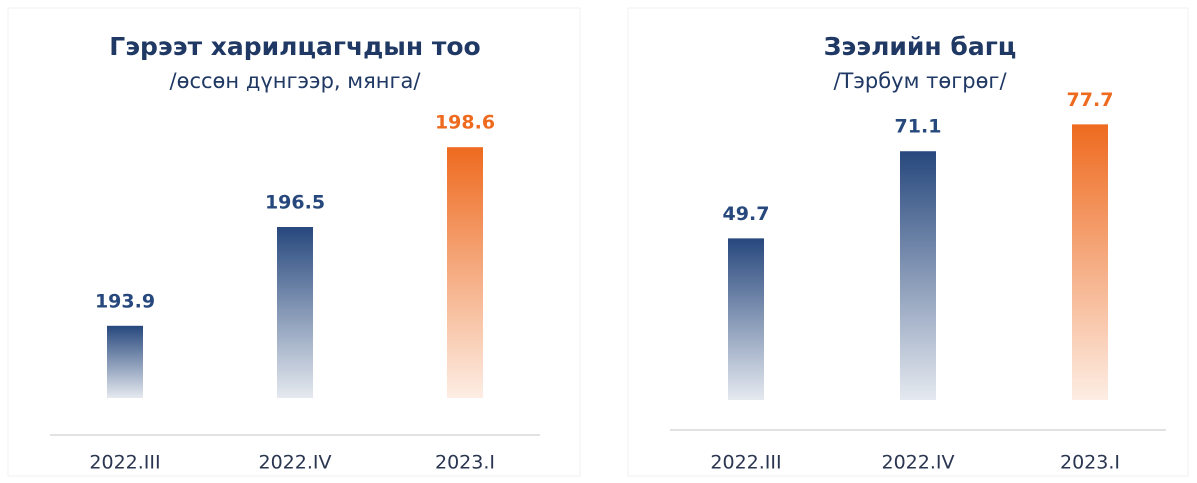 The image size is (1197, 483). What do you see at coordinates (746, 214) in the screenshot?
I see `value-label: 49.7` at bounding box center [746, 214].